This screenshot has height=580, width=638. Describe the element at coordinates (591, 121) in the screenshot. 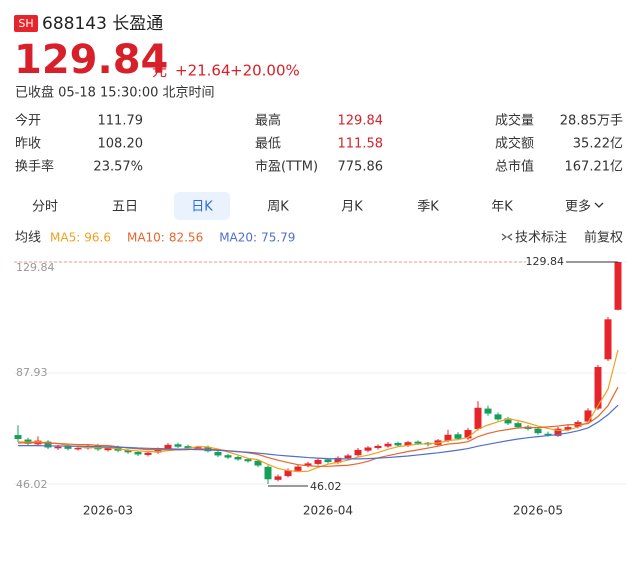

I see `stat-value: 28.85万手` at that location.